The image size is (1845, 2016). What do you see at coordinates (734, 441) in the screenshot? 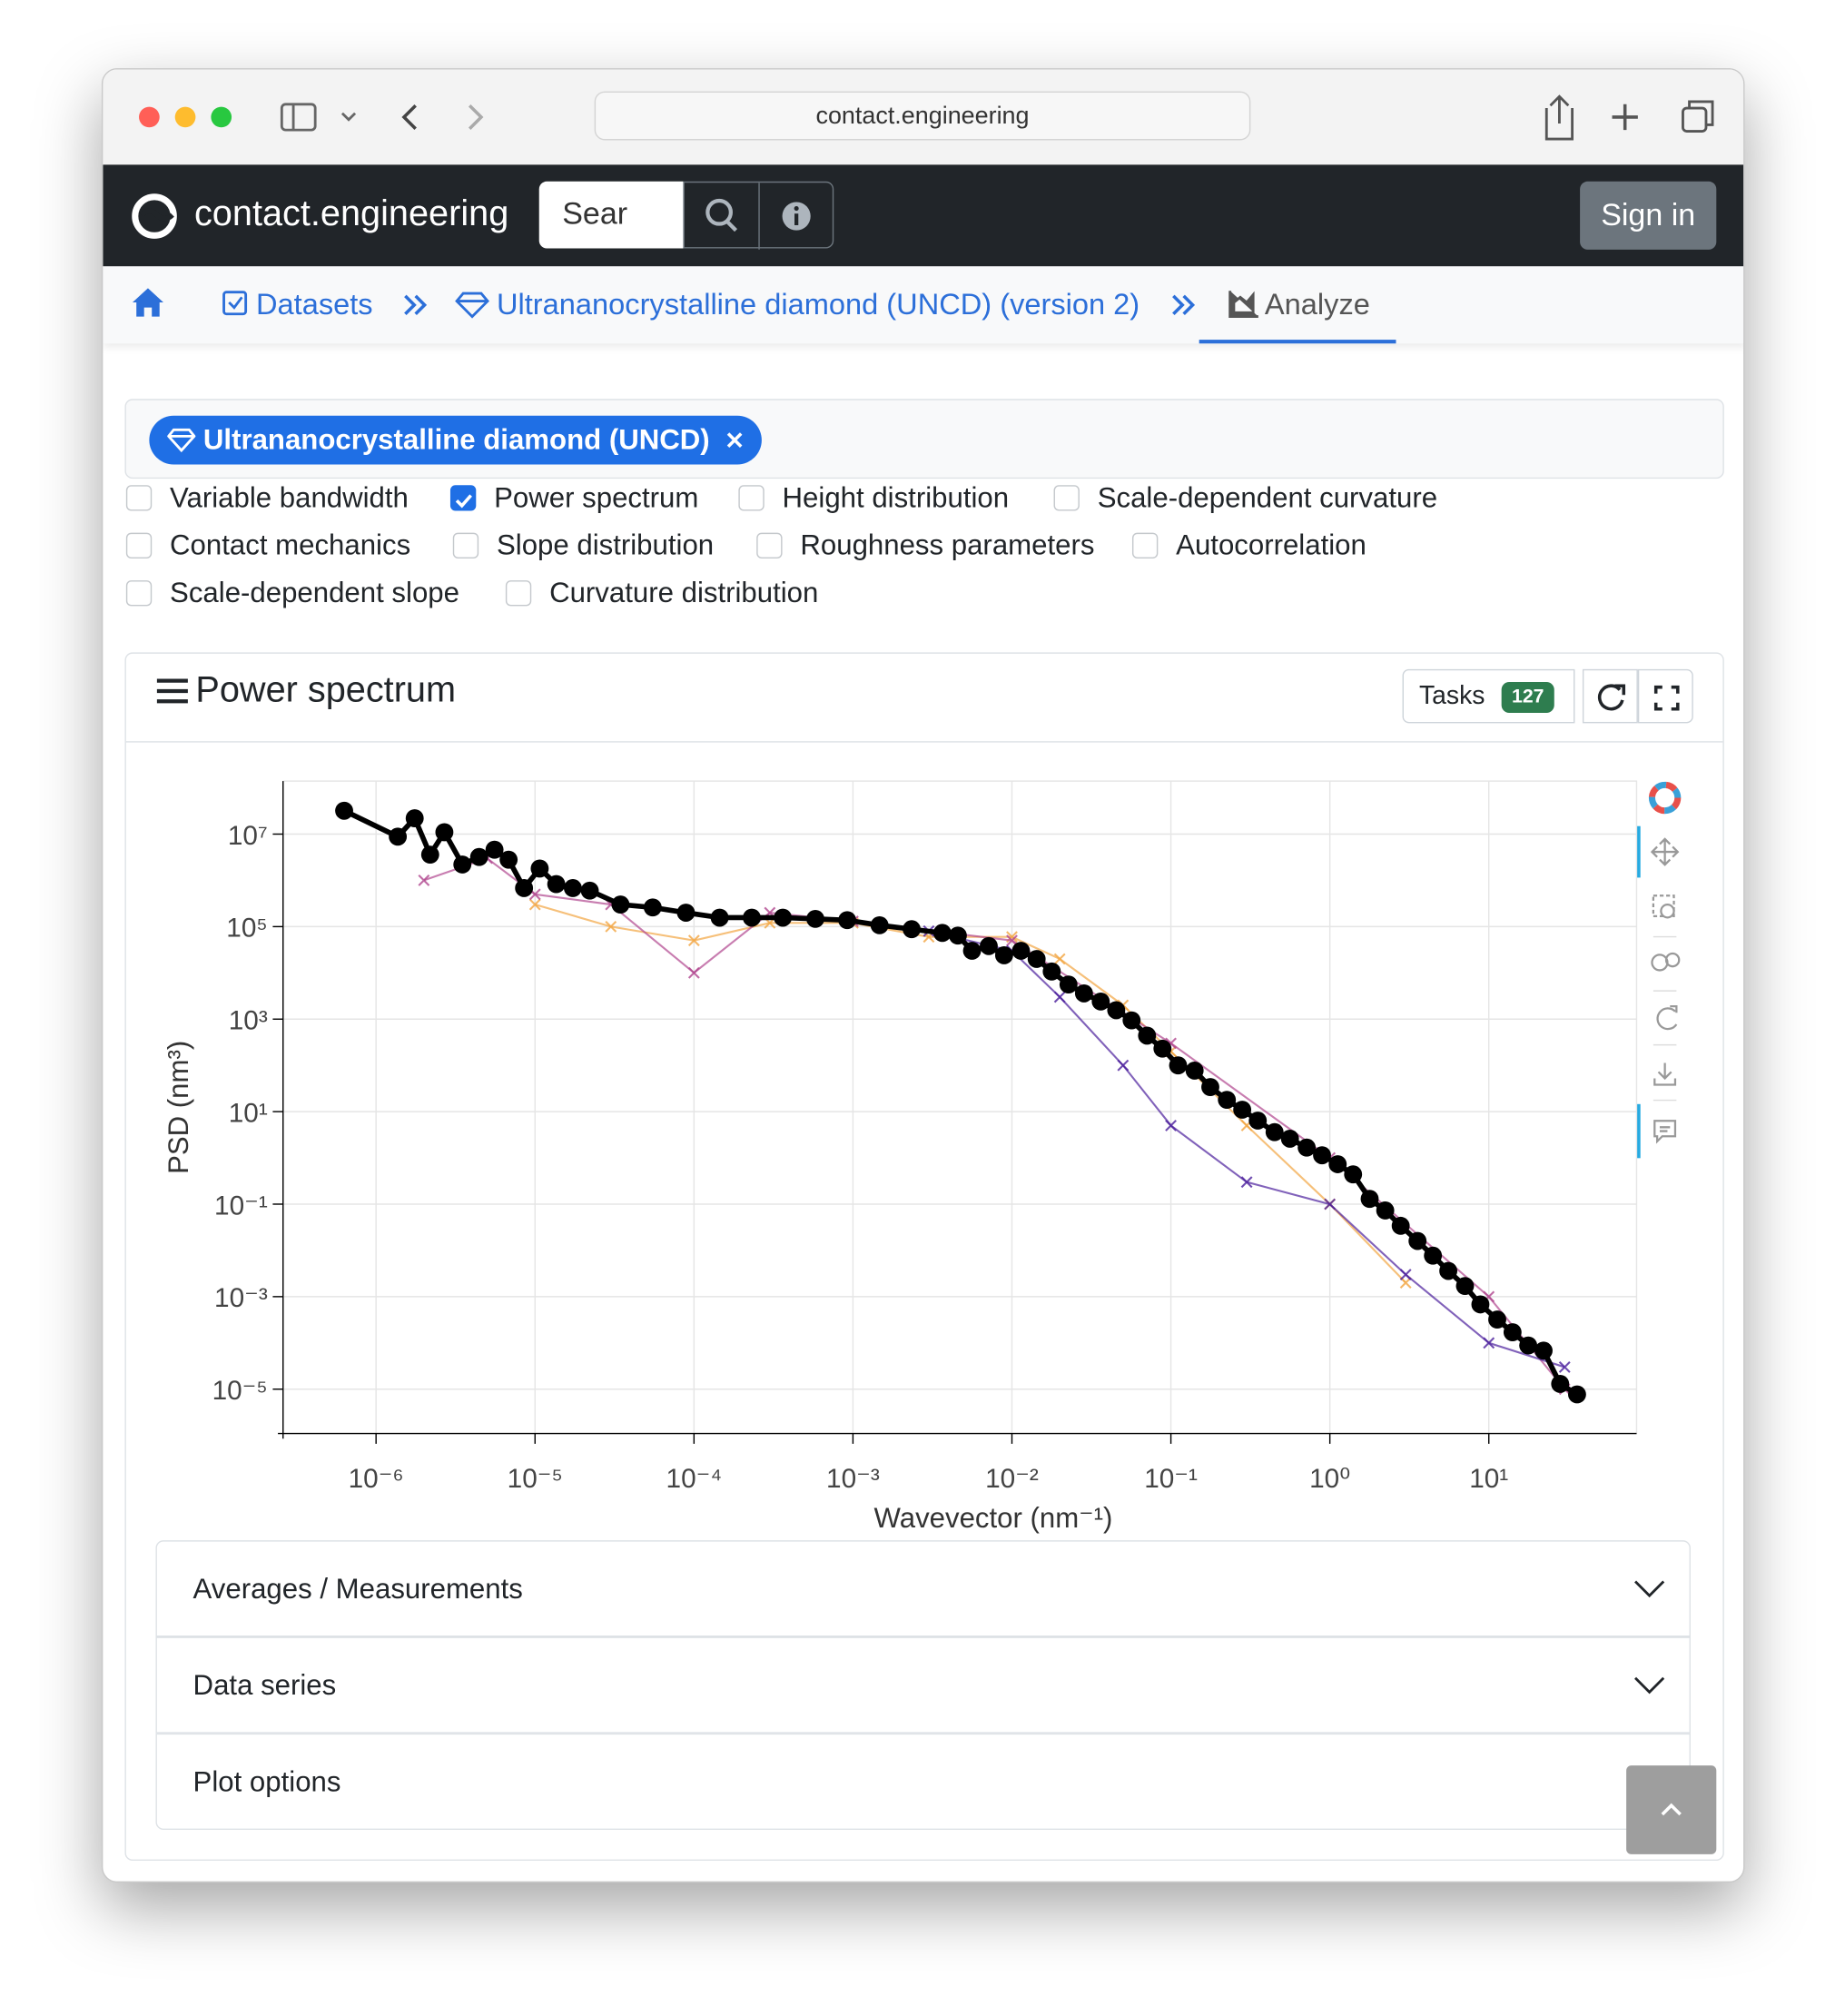
I see `remove-chip` at bounding box center [734, 441].